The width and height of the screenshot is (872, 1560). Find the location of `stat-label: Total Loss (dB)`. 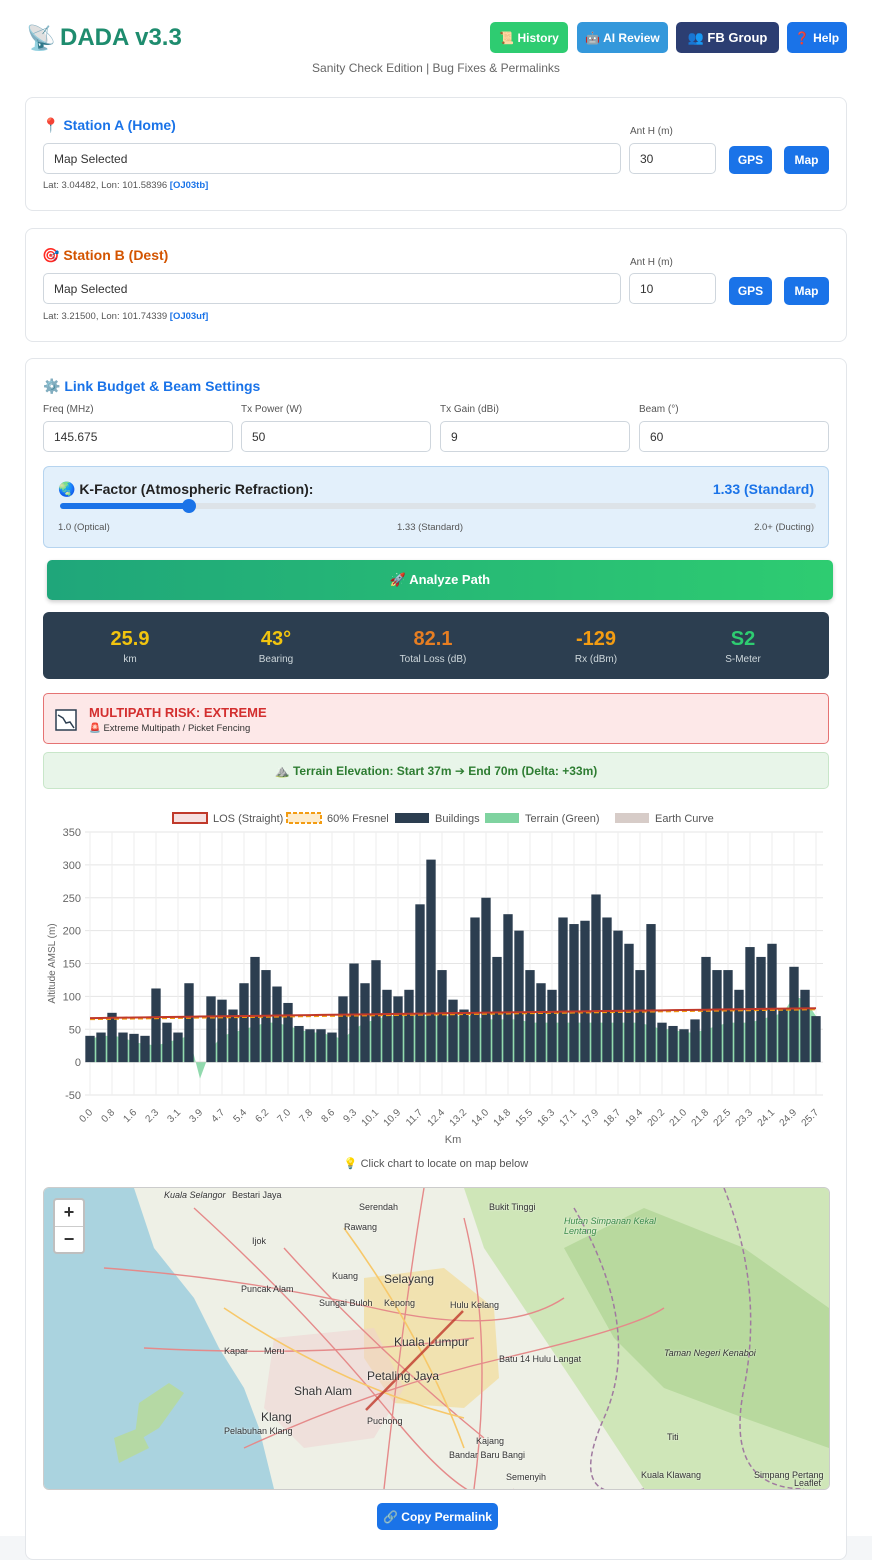

stat-label: Total Loss (dB) is located at coordinates (433, 659).